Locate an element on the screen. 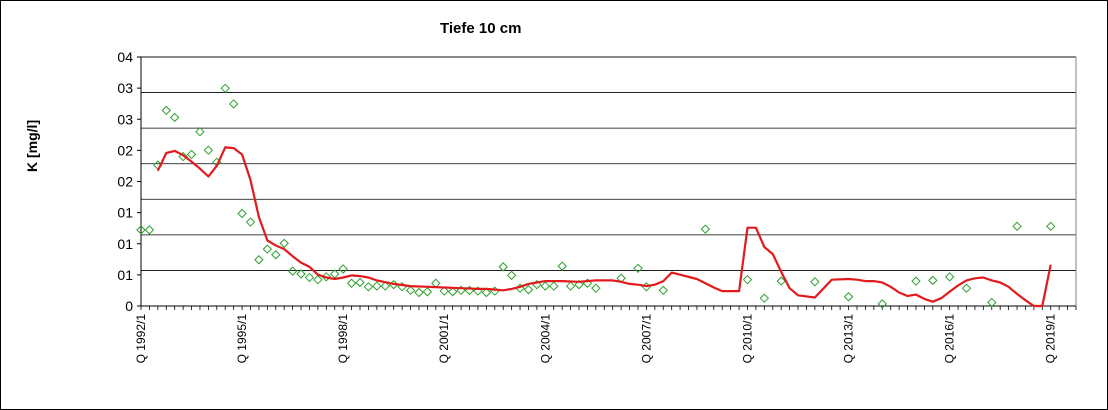 The image size is (1108, 410). x-tick-label: Q 2004/1 is located at coordinates (545, 339).